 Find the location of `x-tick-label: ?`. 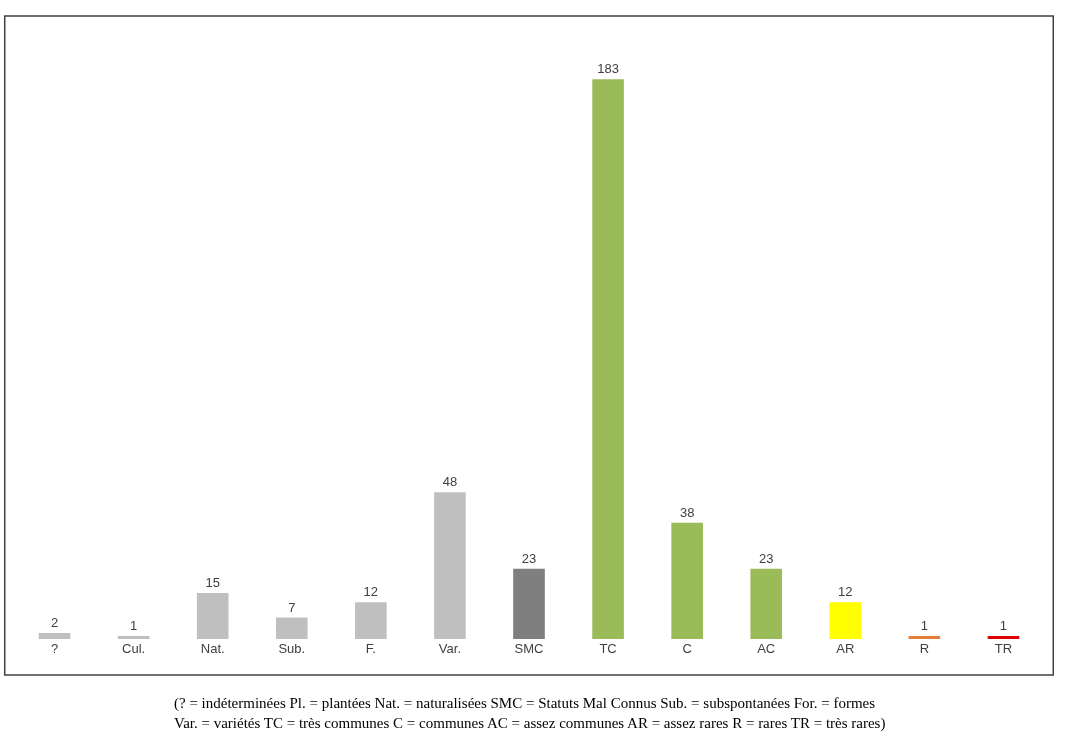

x-tick-label: ? is located at coordinates (54, 648).